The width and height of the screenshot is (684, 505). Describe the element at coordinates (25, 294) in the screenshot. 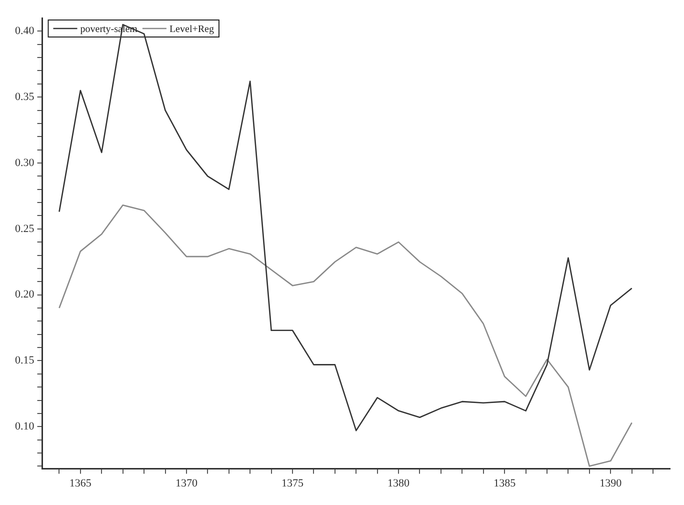

I see `y-tick-label: 0.20` at that location.